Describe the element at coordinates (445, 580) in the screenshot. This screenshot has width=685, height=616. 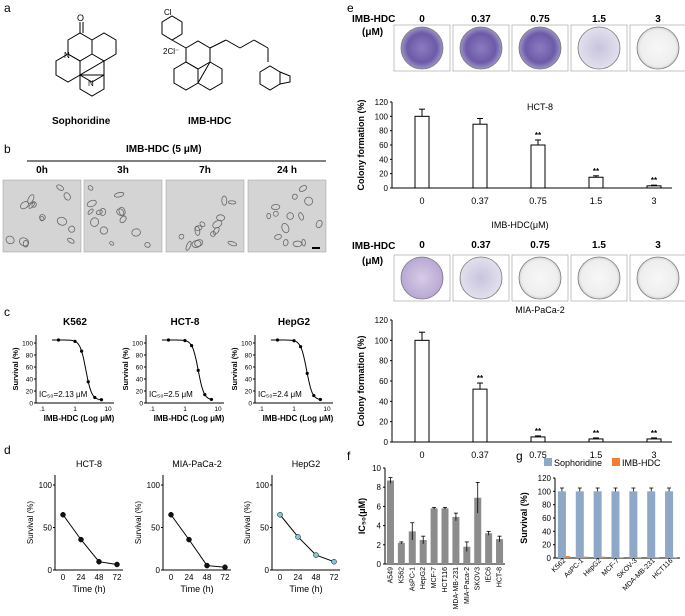
I see `category-label: HCT116` at that location.